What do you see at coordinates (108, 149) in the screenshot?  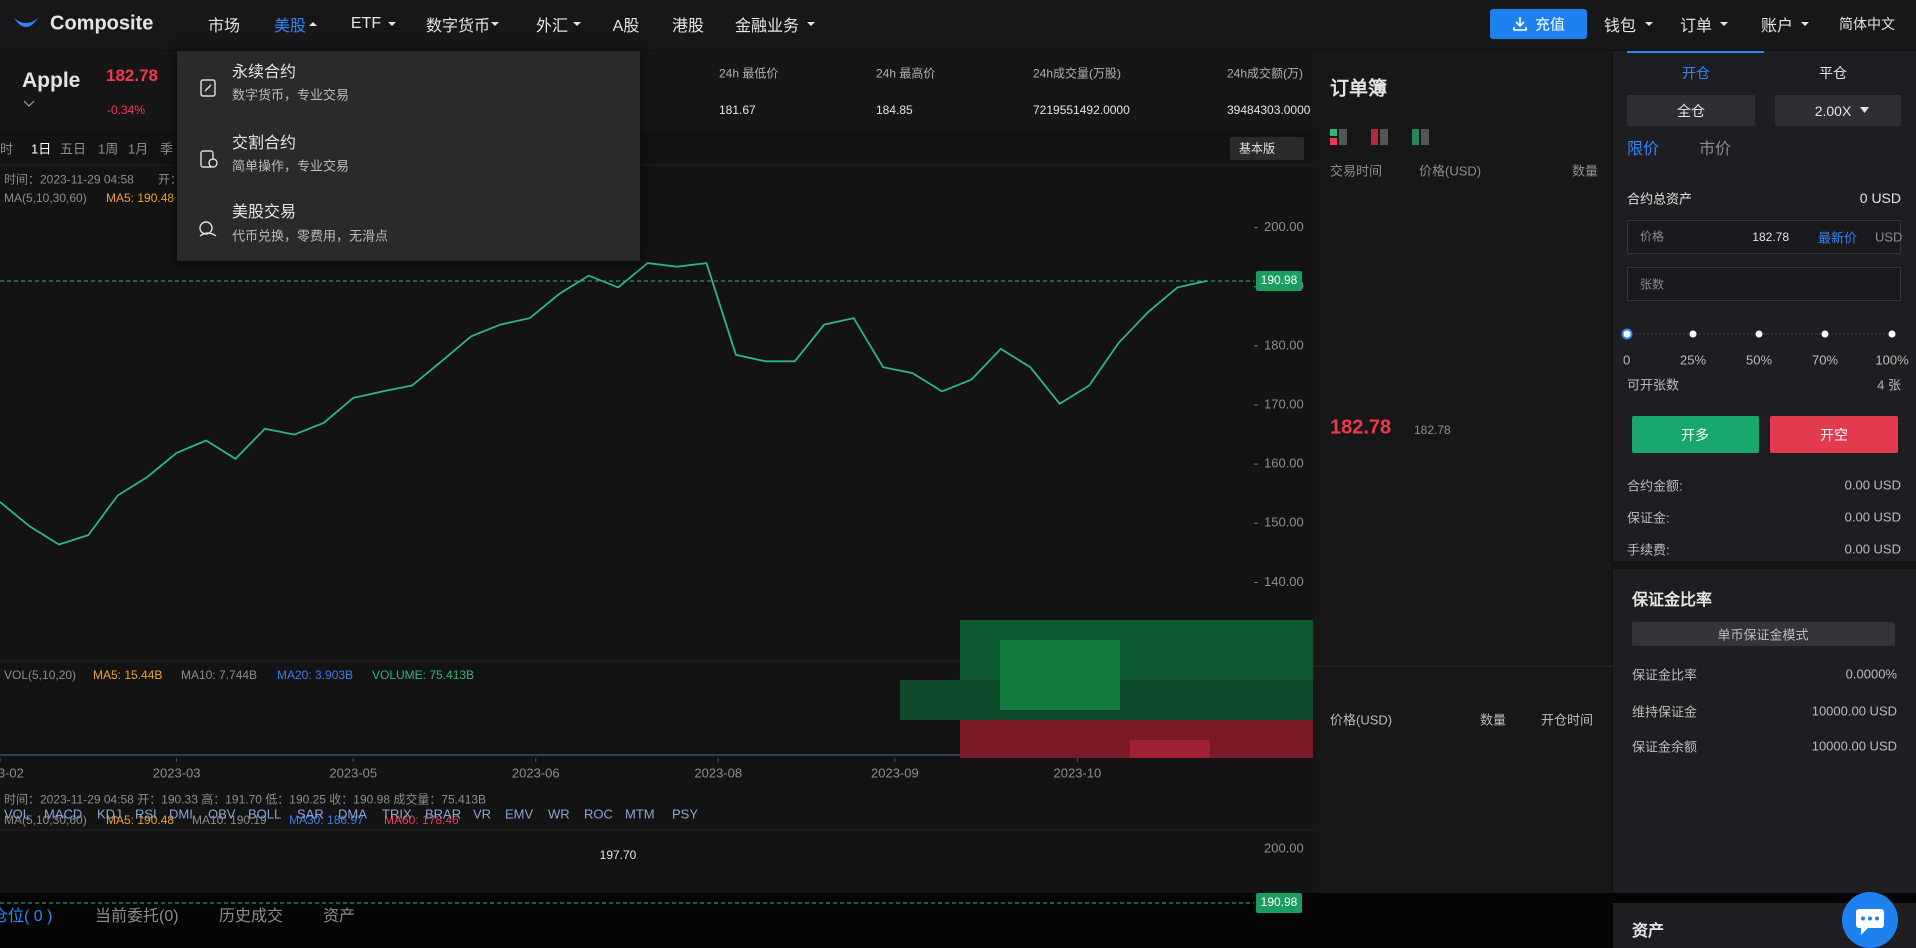 I see `period: 1周` at bounding box center [108, 149].